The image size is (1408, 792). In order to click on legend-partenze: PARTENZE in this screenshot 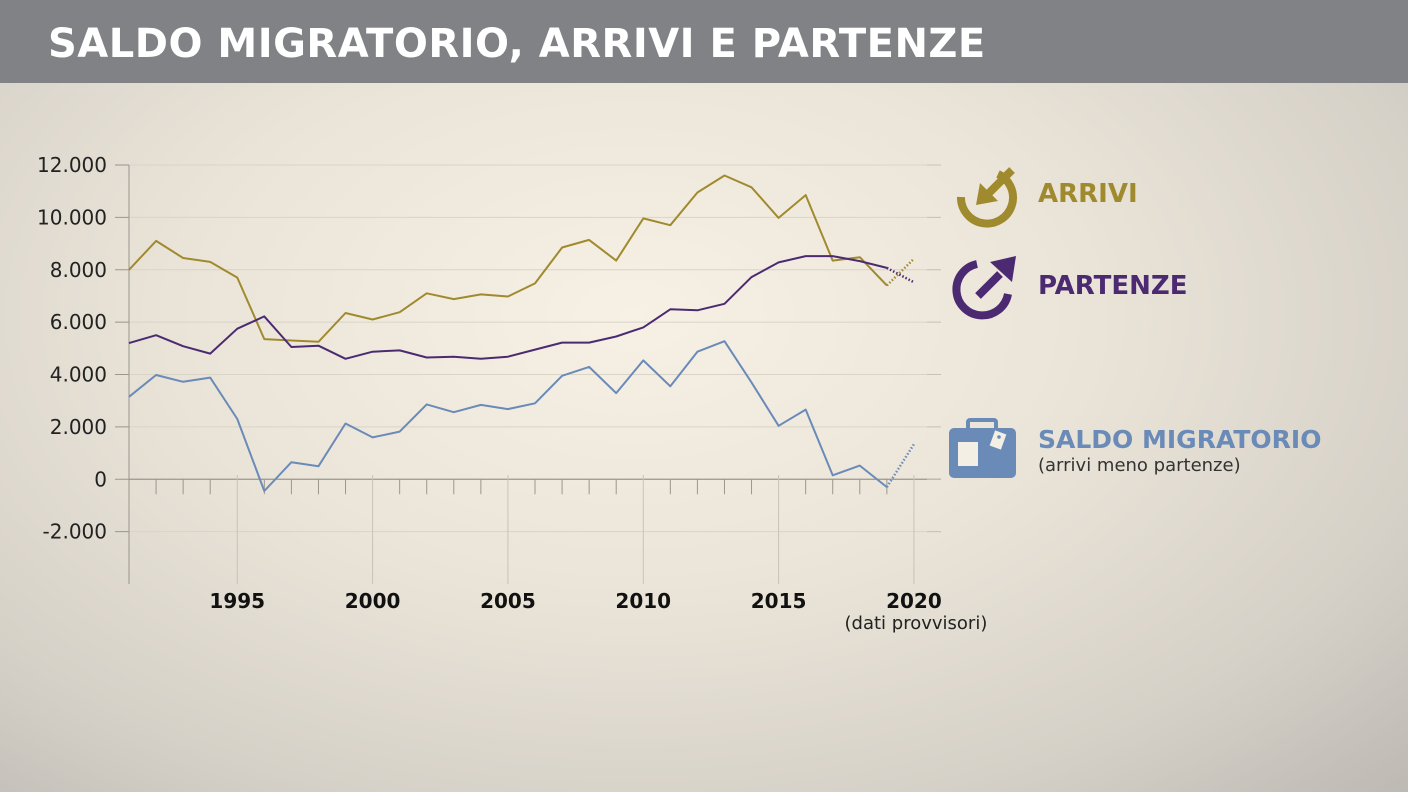, I will do `click(1100, 289)`.